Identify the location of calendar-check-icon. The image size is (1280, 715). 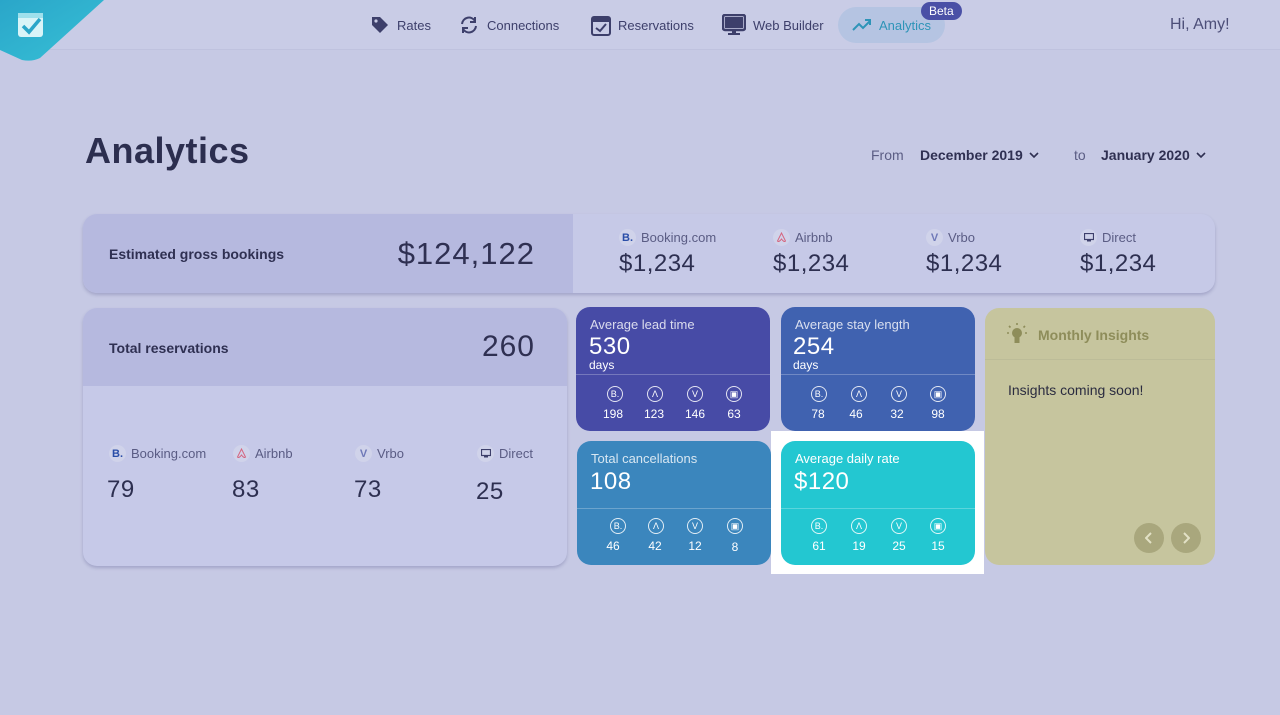
(601, 26).